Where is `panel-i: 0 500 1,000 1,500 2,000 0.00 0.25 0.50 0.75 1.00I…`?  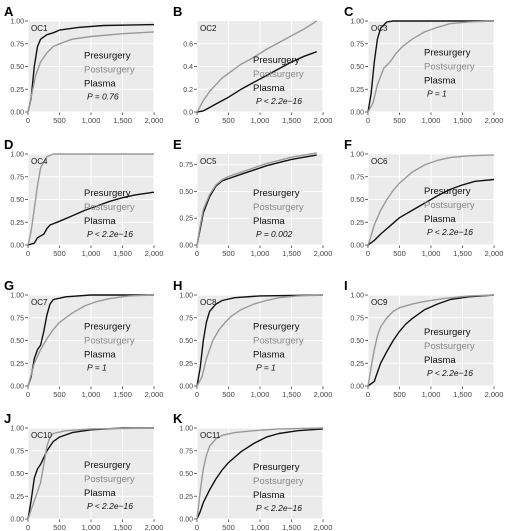 panel-i: 0 500 1,000 1,500 2,000 0.00 0.25 0.50 0.75 1.00I… is located at coordinates (423, 338).